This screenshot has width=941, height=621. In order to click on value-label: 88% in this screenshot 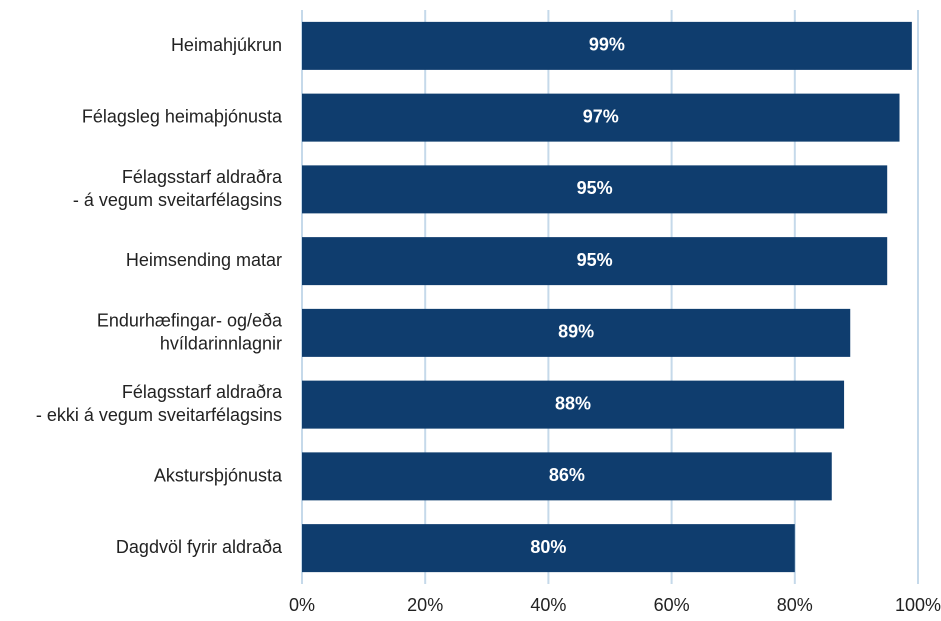, I will do `click(573, 403)`.